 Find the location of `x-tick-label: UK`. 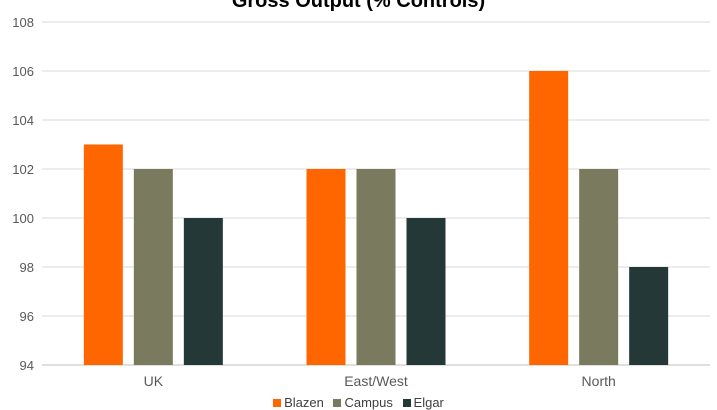

x-tick-label: UK is located at coordinates (154, 381).